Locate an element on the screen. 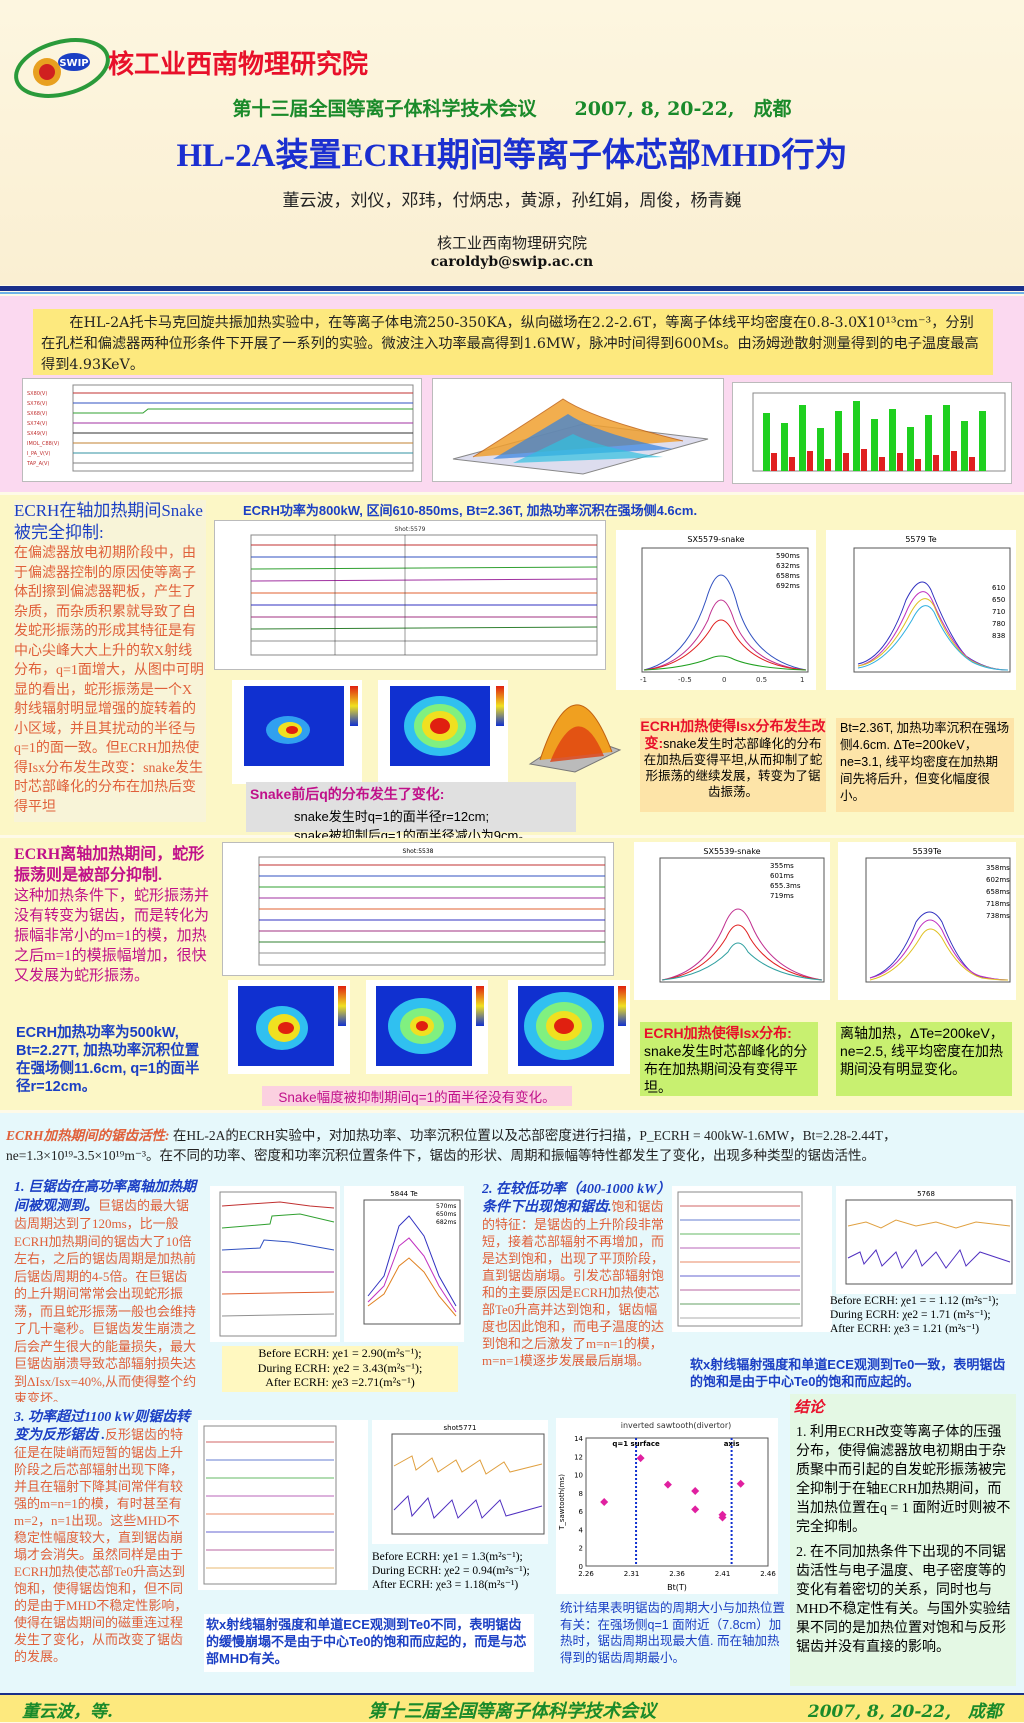 This screenshot has width=1024, height=1723. svg-text: SX49(V) is located at coordinates (37, 434).